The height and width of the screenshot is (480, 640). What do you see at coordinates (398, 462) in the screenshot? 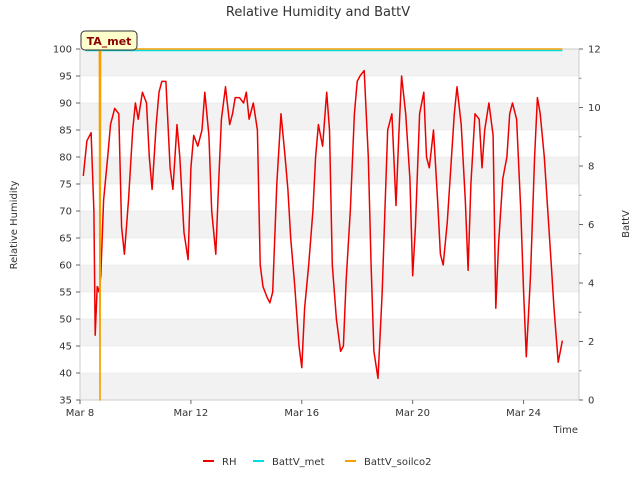
I see `legend-label: BattV_soilco2` at bounding box center [398, 462].